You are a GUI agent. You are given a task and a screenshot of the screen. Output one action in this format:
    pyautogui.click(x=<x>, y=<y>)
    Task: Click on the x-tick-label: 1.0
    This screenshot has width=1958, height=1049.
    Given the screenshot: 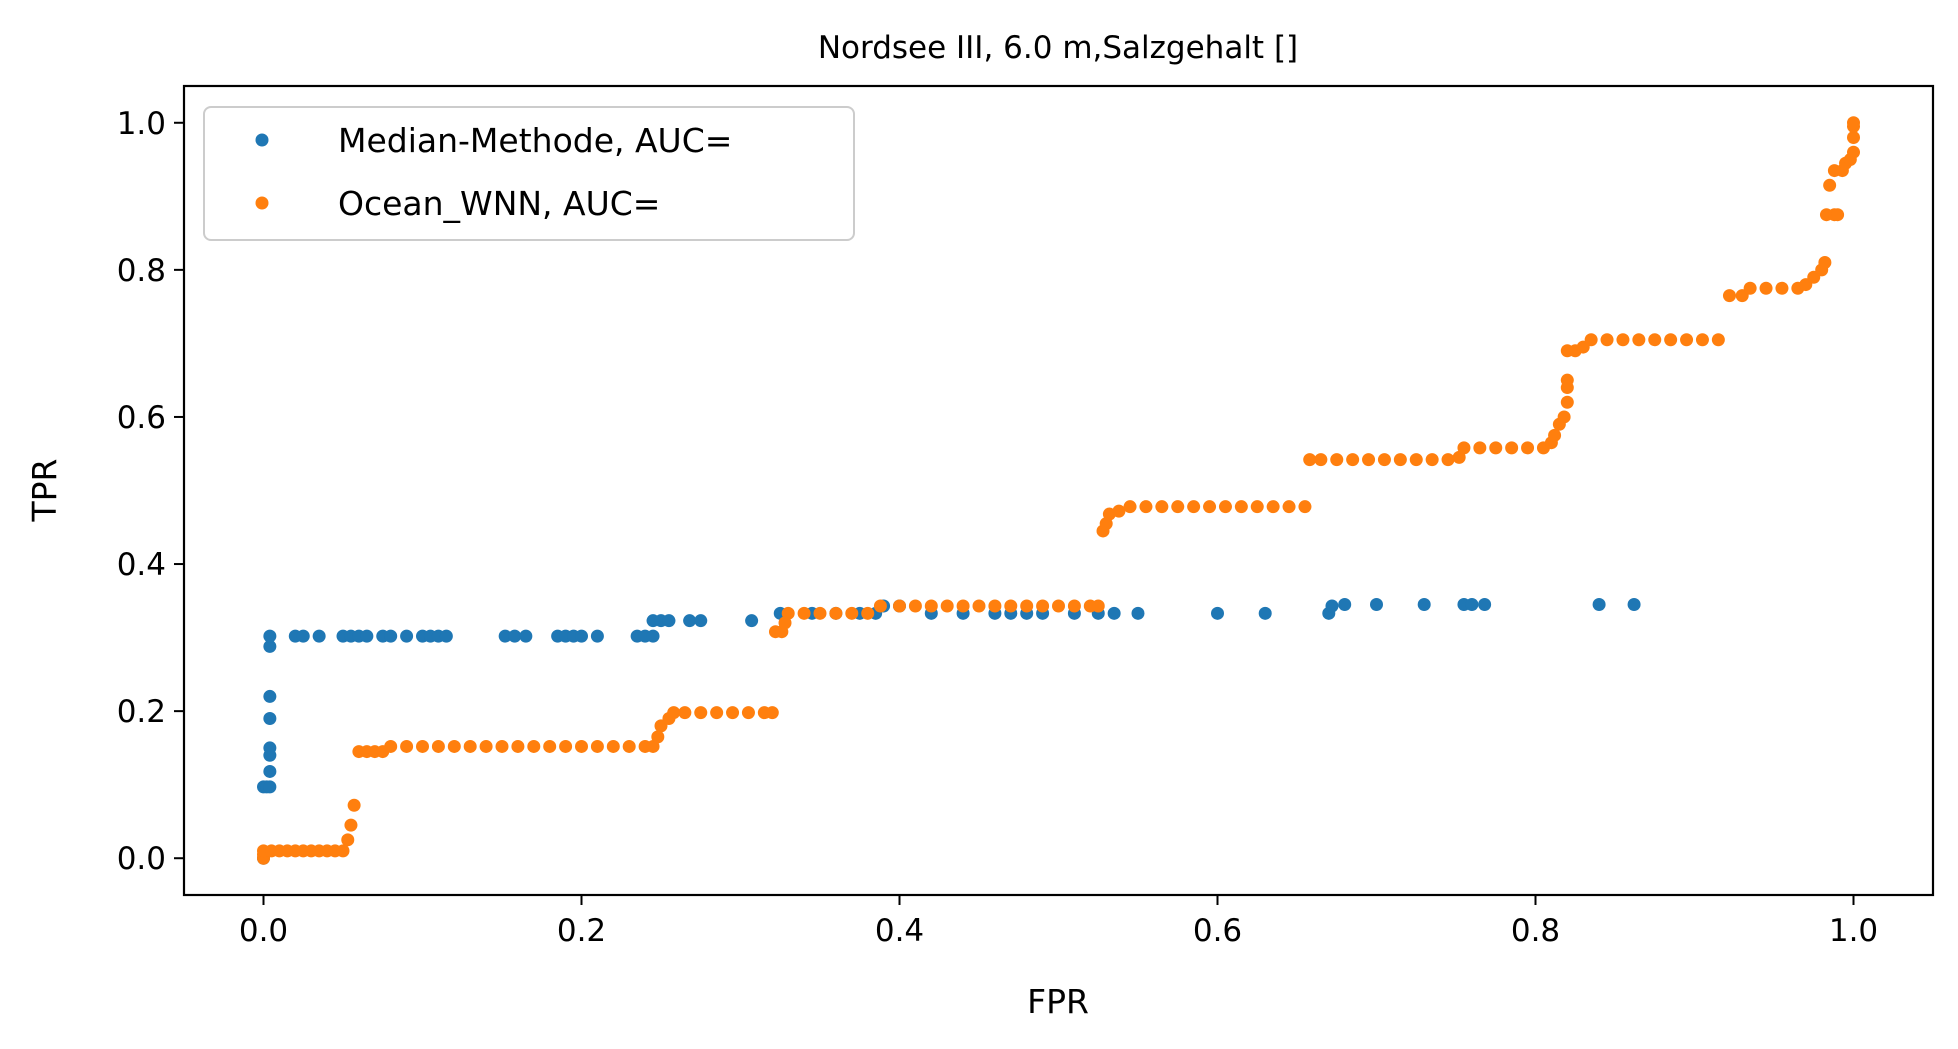 What is the action you would take?
    pyautogui.click(x=1853, y=931)
    